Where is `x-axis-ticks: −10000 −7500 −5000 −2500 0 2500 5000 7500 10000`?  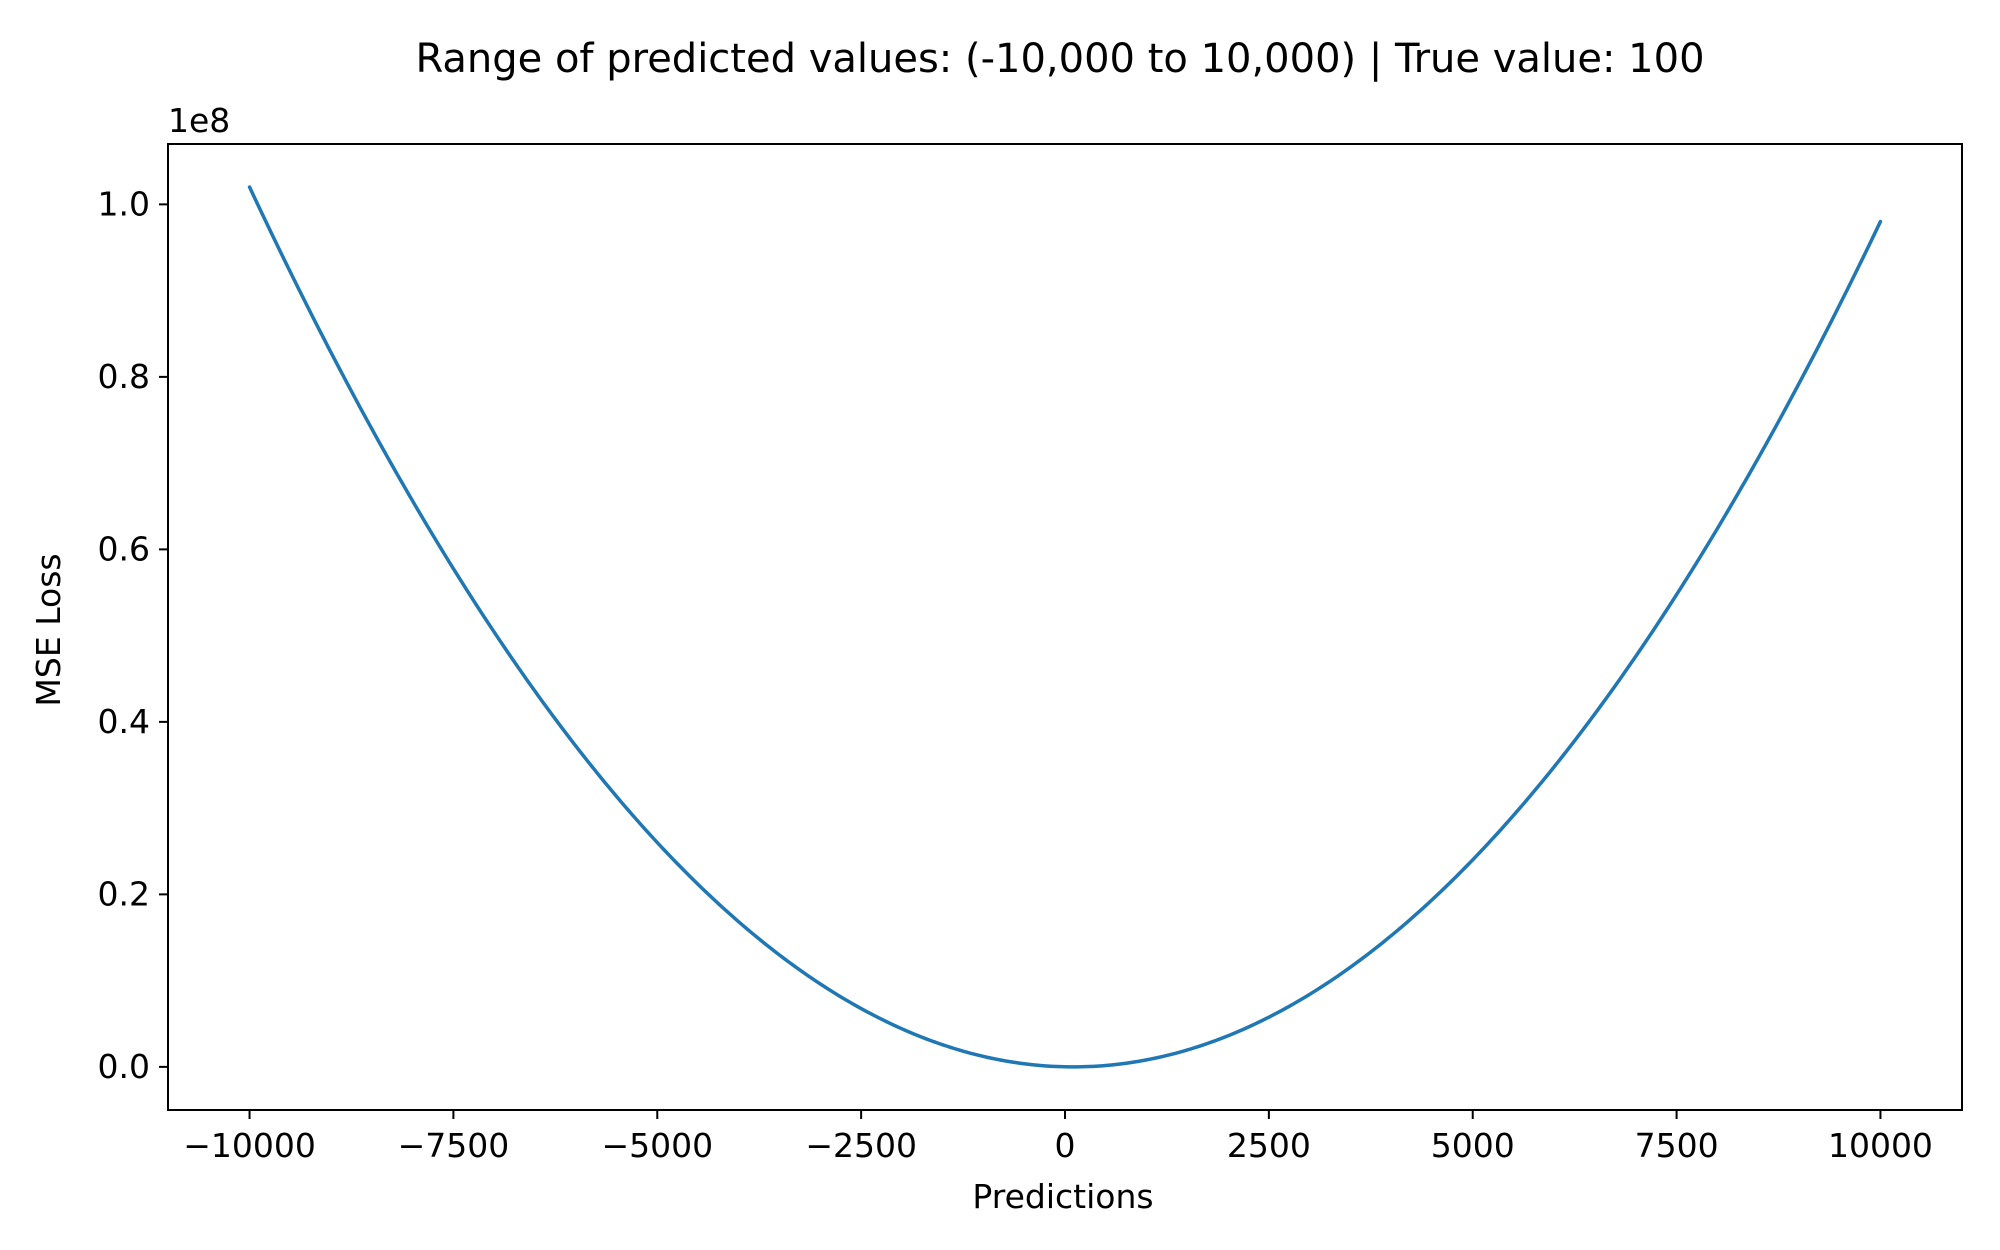 x-axis-ticks: −10000 −7500 −5000 −2500 0 2500 5000 7500 10000 is located at coordinates (1058, 1137).